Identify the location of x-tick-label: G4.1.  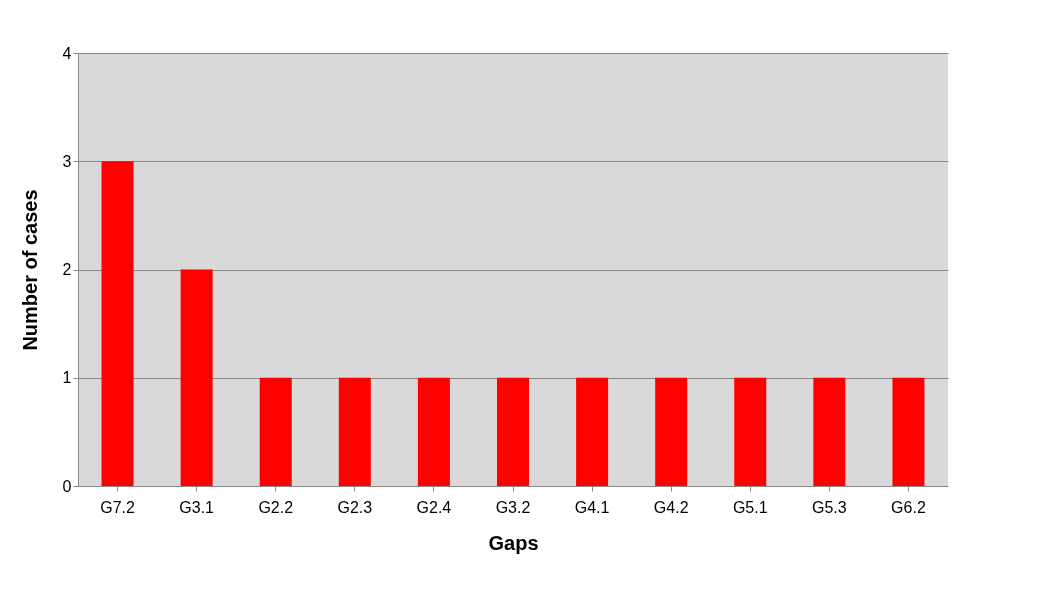
(592, 507).